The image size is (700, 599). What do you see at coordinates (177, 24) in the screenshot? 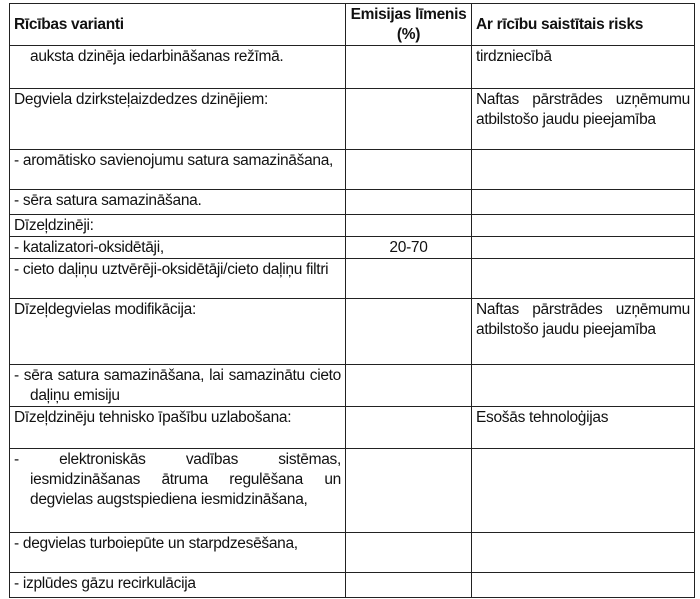
I see `header-options: Rīcības varianti` at bounding box center [177, 24].